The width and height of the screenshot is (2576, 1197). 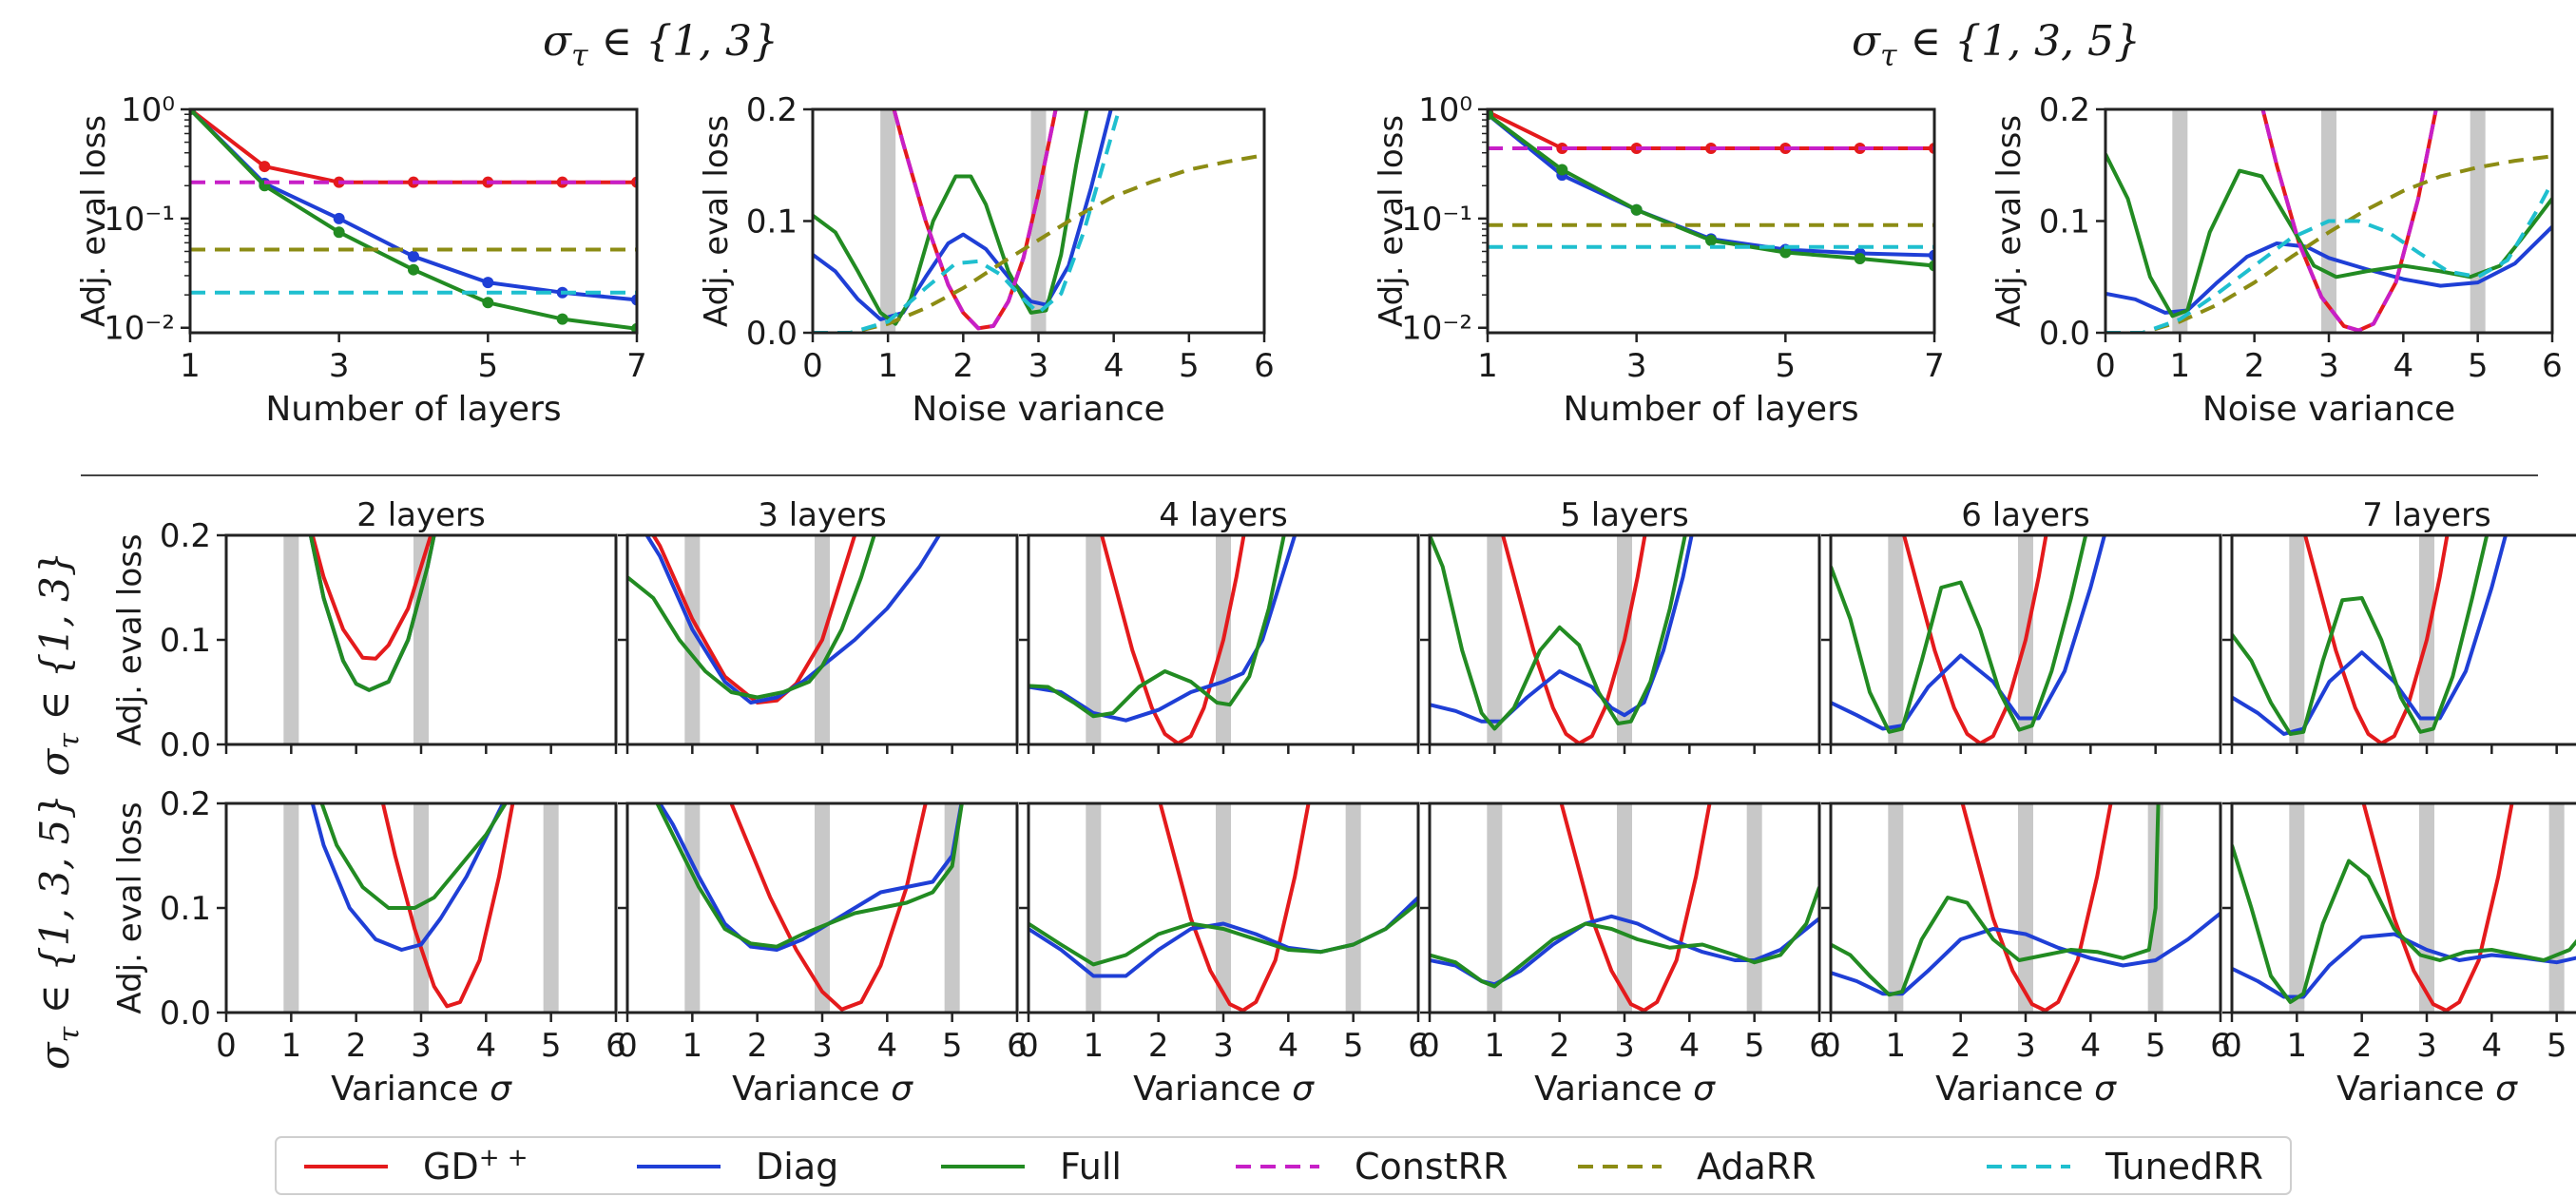 What do you see at coordinates (1436, 329) in the screenshot?
I see `y-tick-label: 10⁻²` at bounding box center [1436, 329].